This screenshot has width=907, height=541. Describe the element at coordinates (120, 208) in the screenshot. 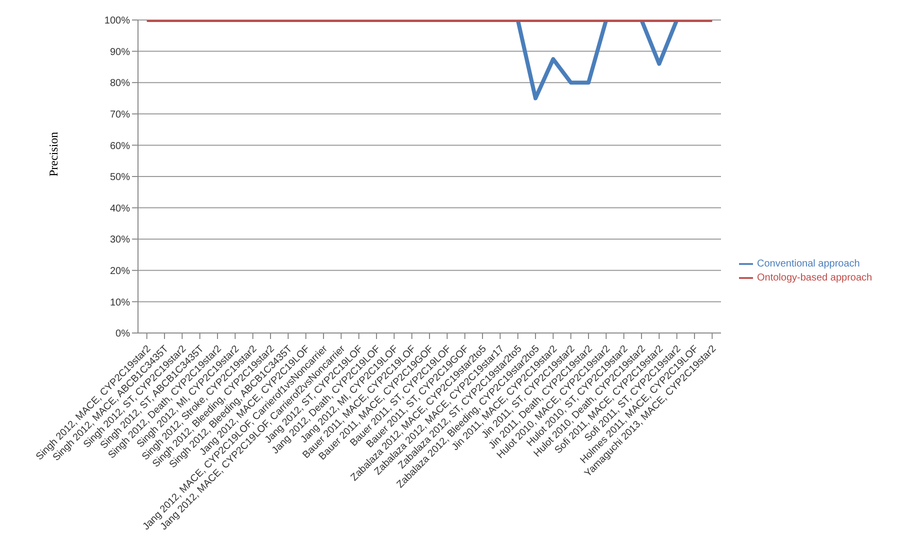

I see `y-tick-label: 40%` at that location.